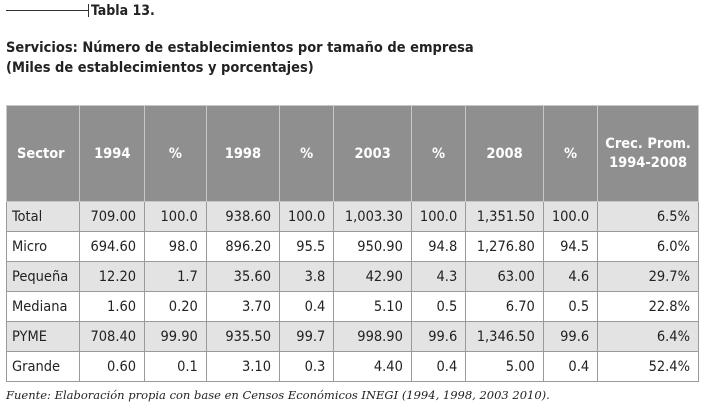  What do you see at coordinates (175, 336) in the screenshot?
I see `cell-pct-1994: 99.90` at bounding box center [175, 336].